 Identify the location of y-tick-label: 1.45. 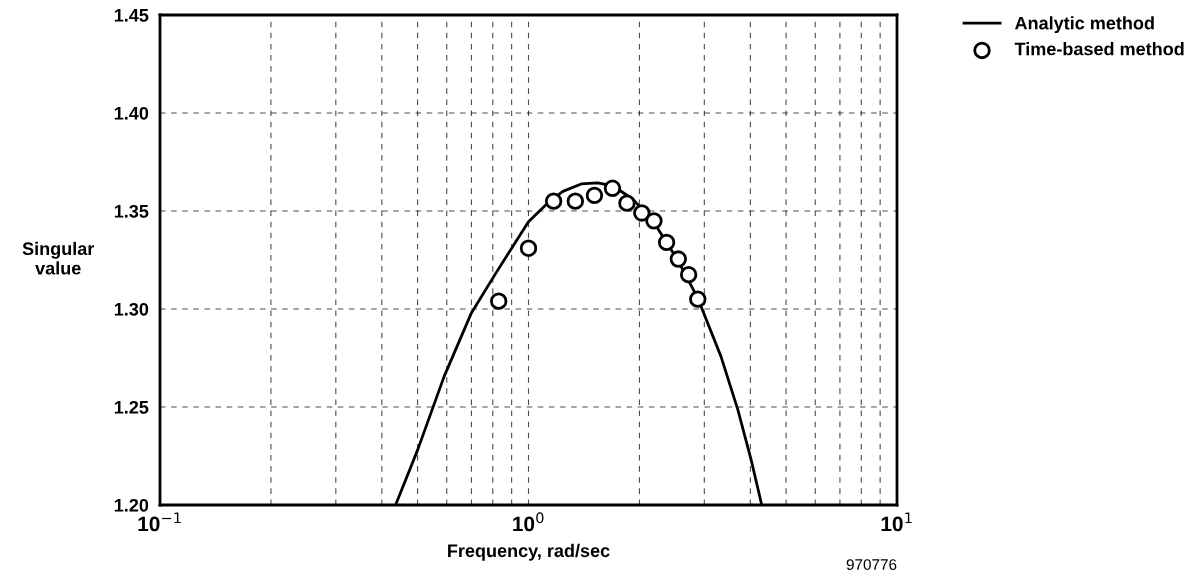
(131, 15).